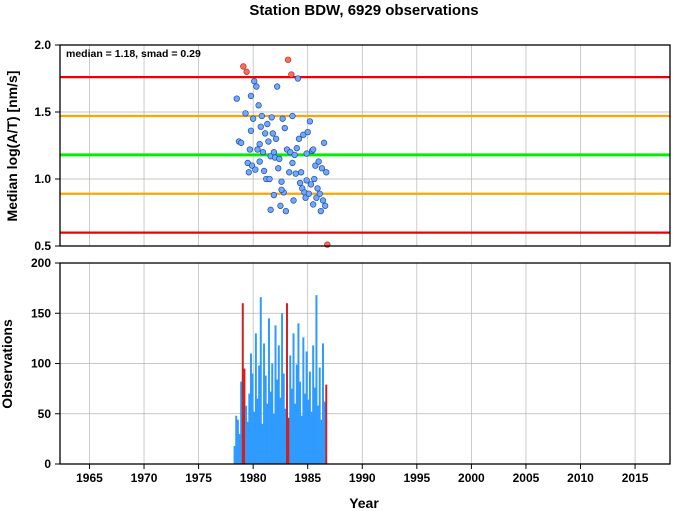  Describe the element at coordinates (41, 263) in the screenshot. I see `bottom-y-tick-label: 200` at that location.